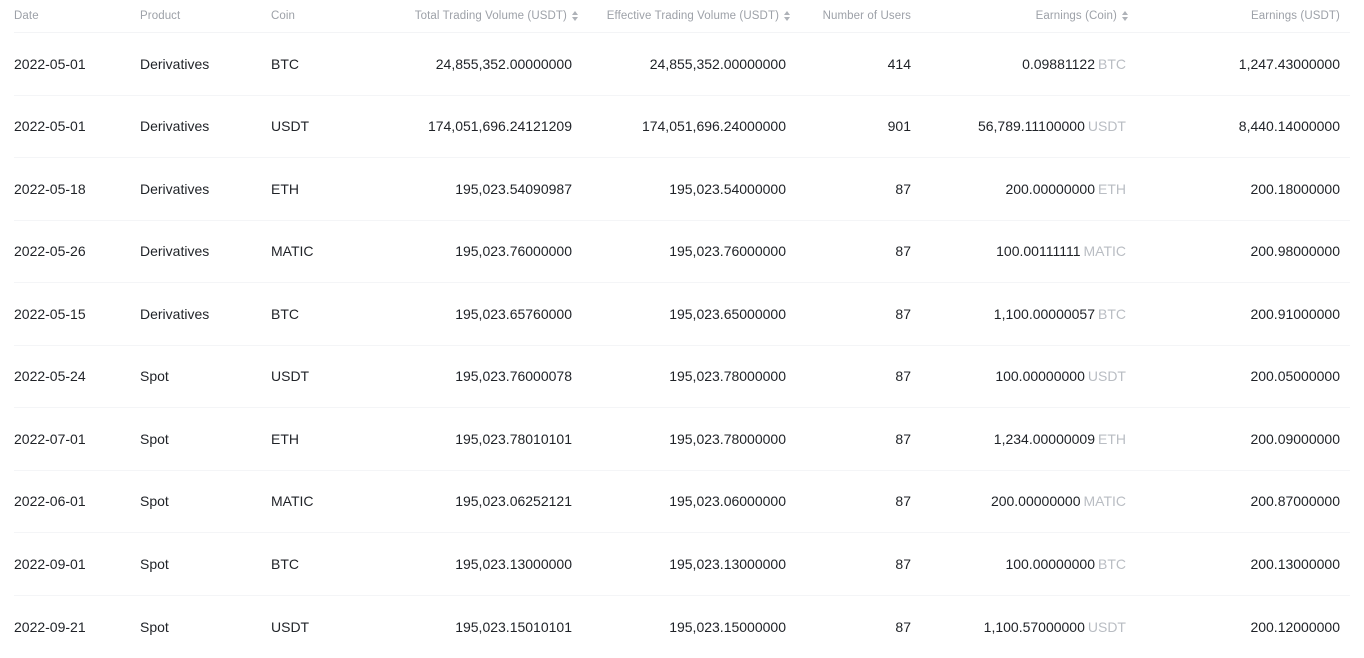 The image size is (1364, 658). I want to click on cell-earnings-coin: 200.00000000 ETH, so click(1019, 189).